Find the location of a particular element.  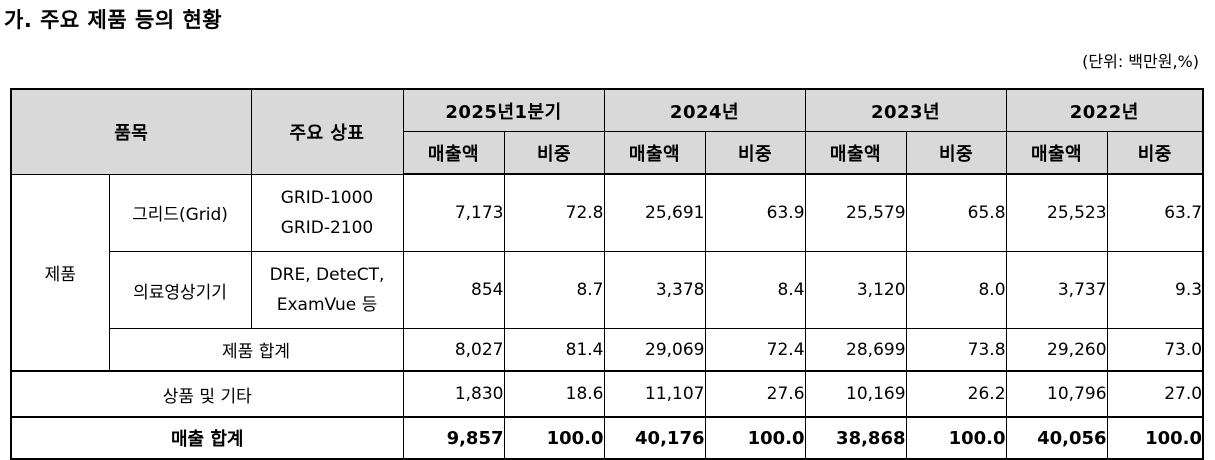

sales-cell: 11,107 is located at coordinates (654, 394).